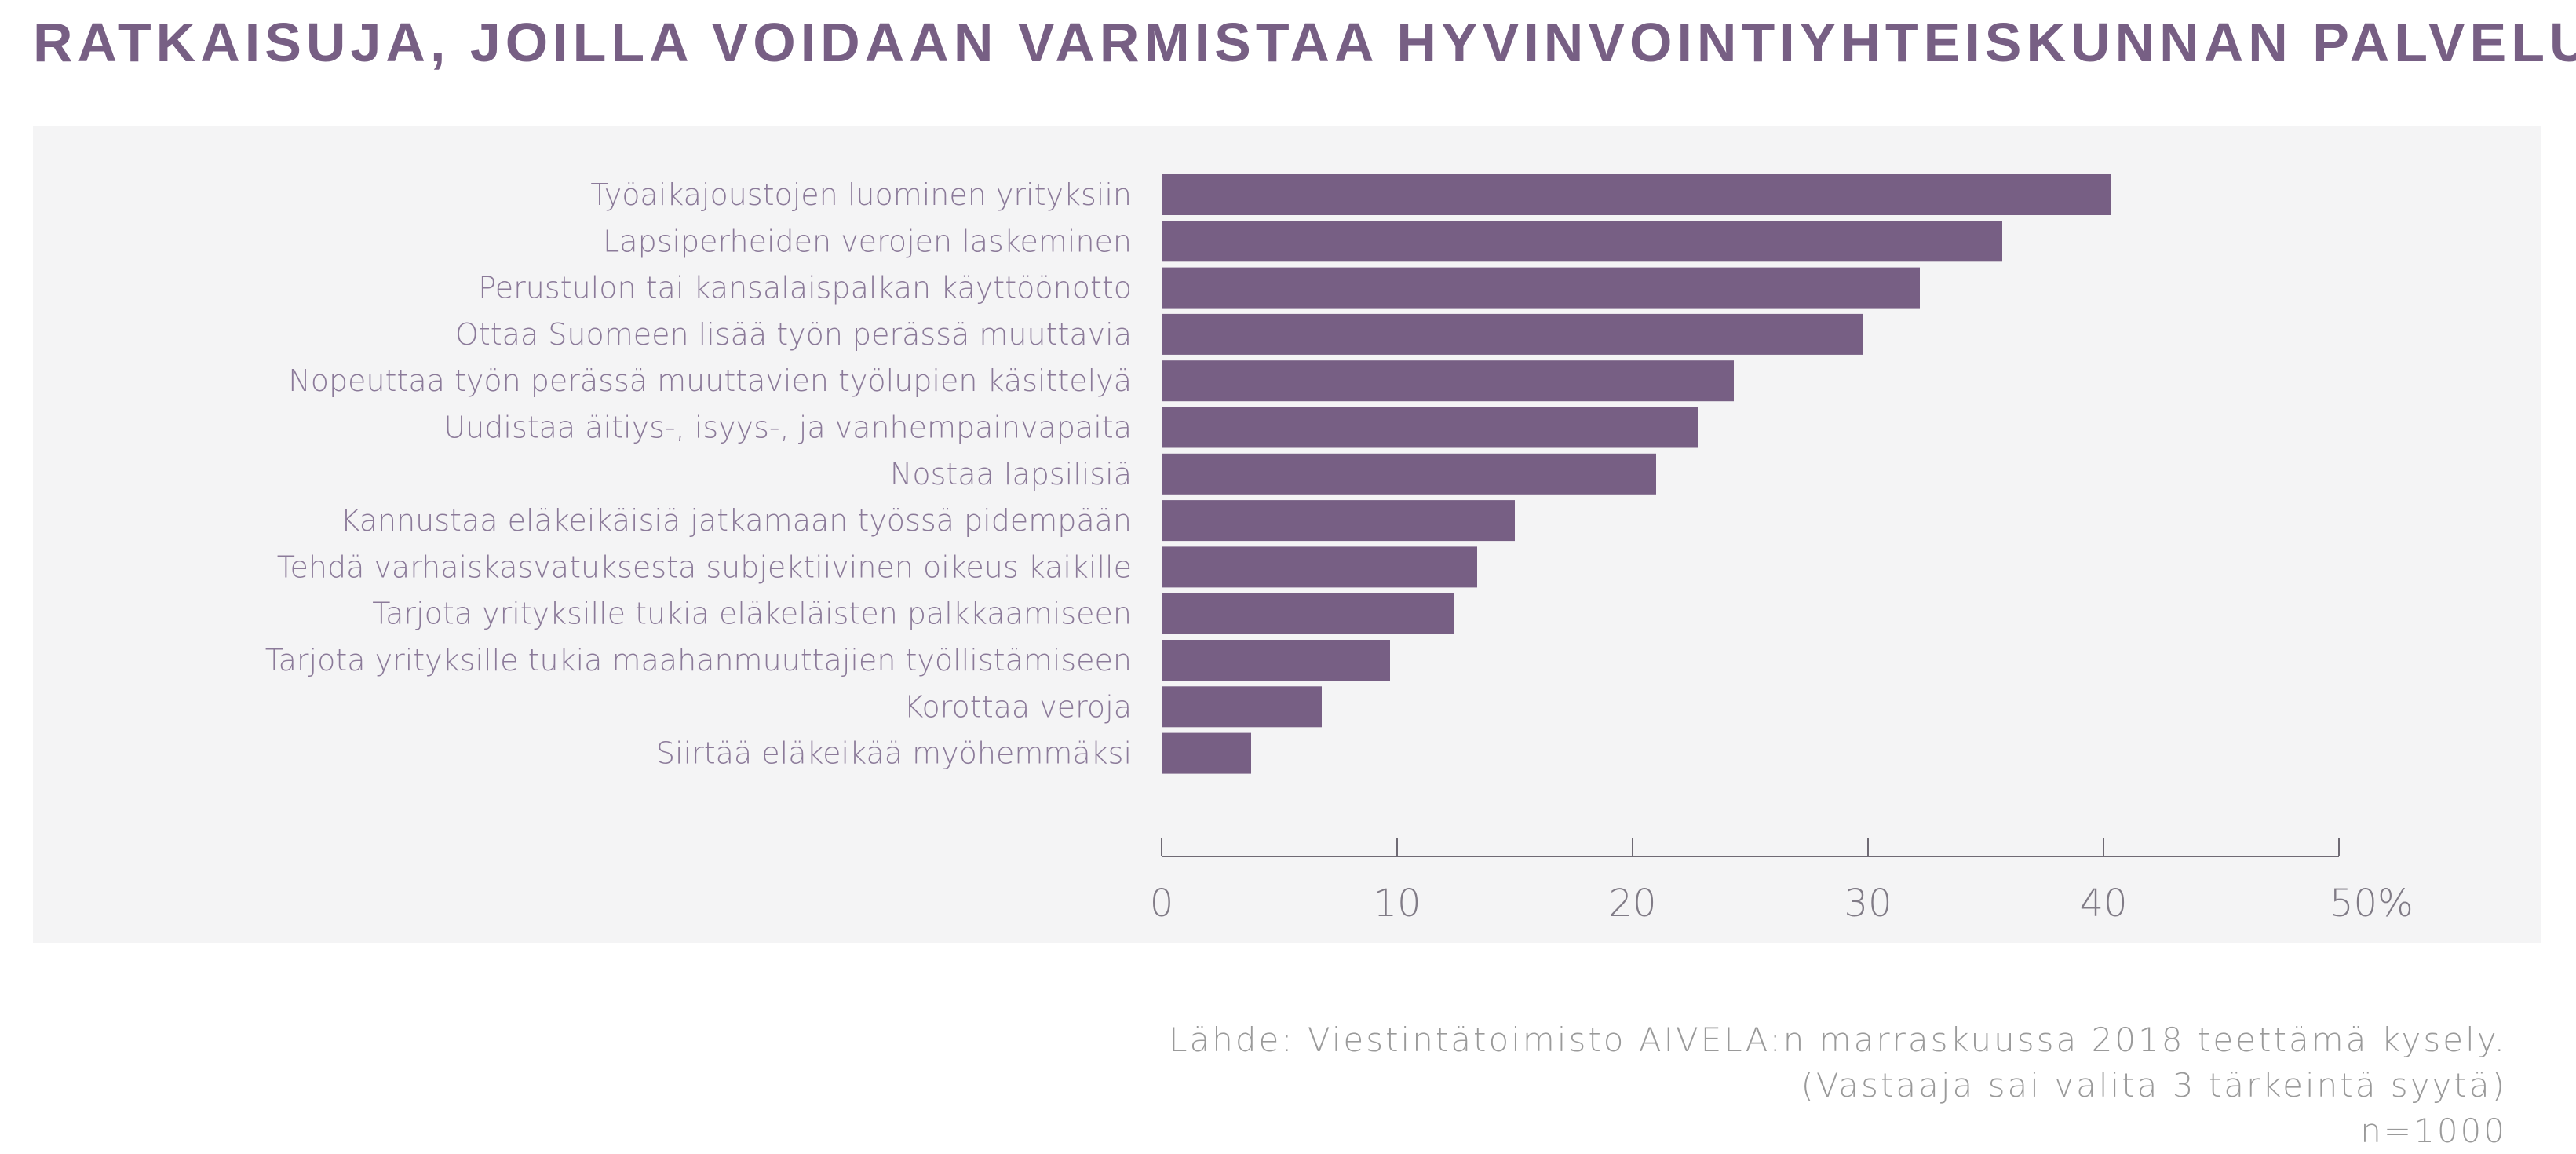 The width and height of the screenshot is (2576, 1154). Describe the element at coordinates (2372, 904) in the screenshot. I see `x-tick-label: 50%` at that location.